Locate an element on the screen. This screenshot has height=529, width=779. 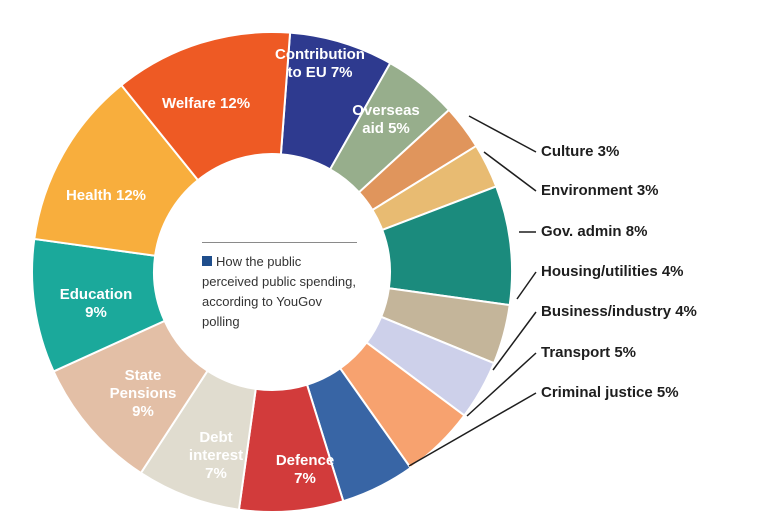
label-gov-admin-8: Gov. admin 8% is located at coordinates (594, 231).